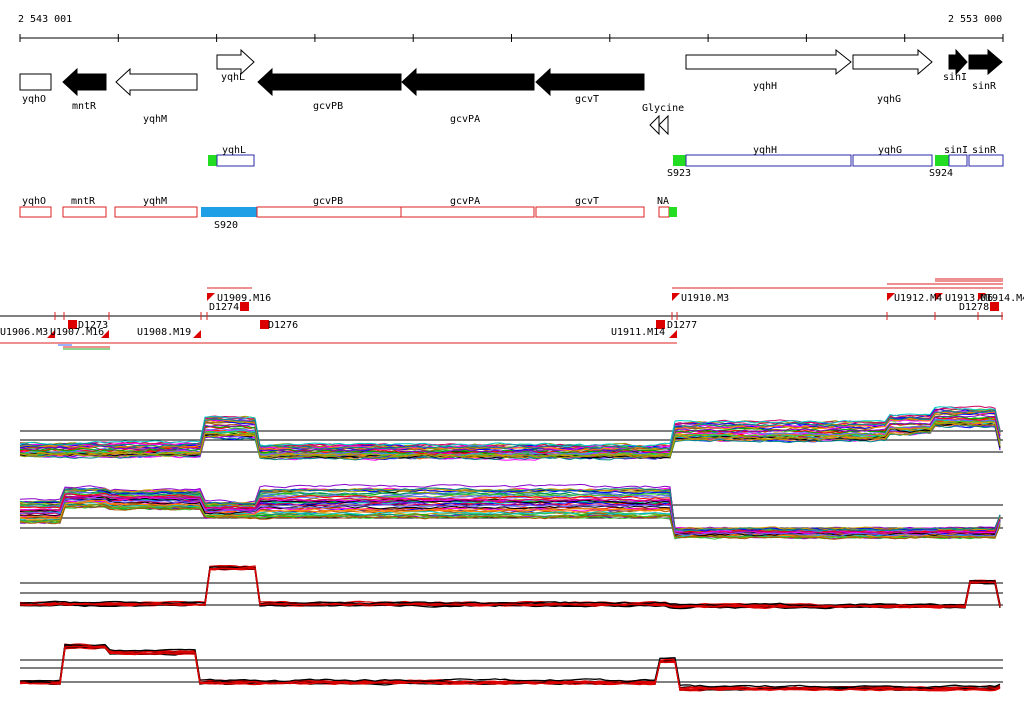 Image resolution: width=1024 pixels, height=714 pixels. I want to click on forward-unit-sinR, so click(986, 160).